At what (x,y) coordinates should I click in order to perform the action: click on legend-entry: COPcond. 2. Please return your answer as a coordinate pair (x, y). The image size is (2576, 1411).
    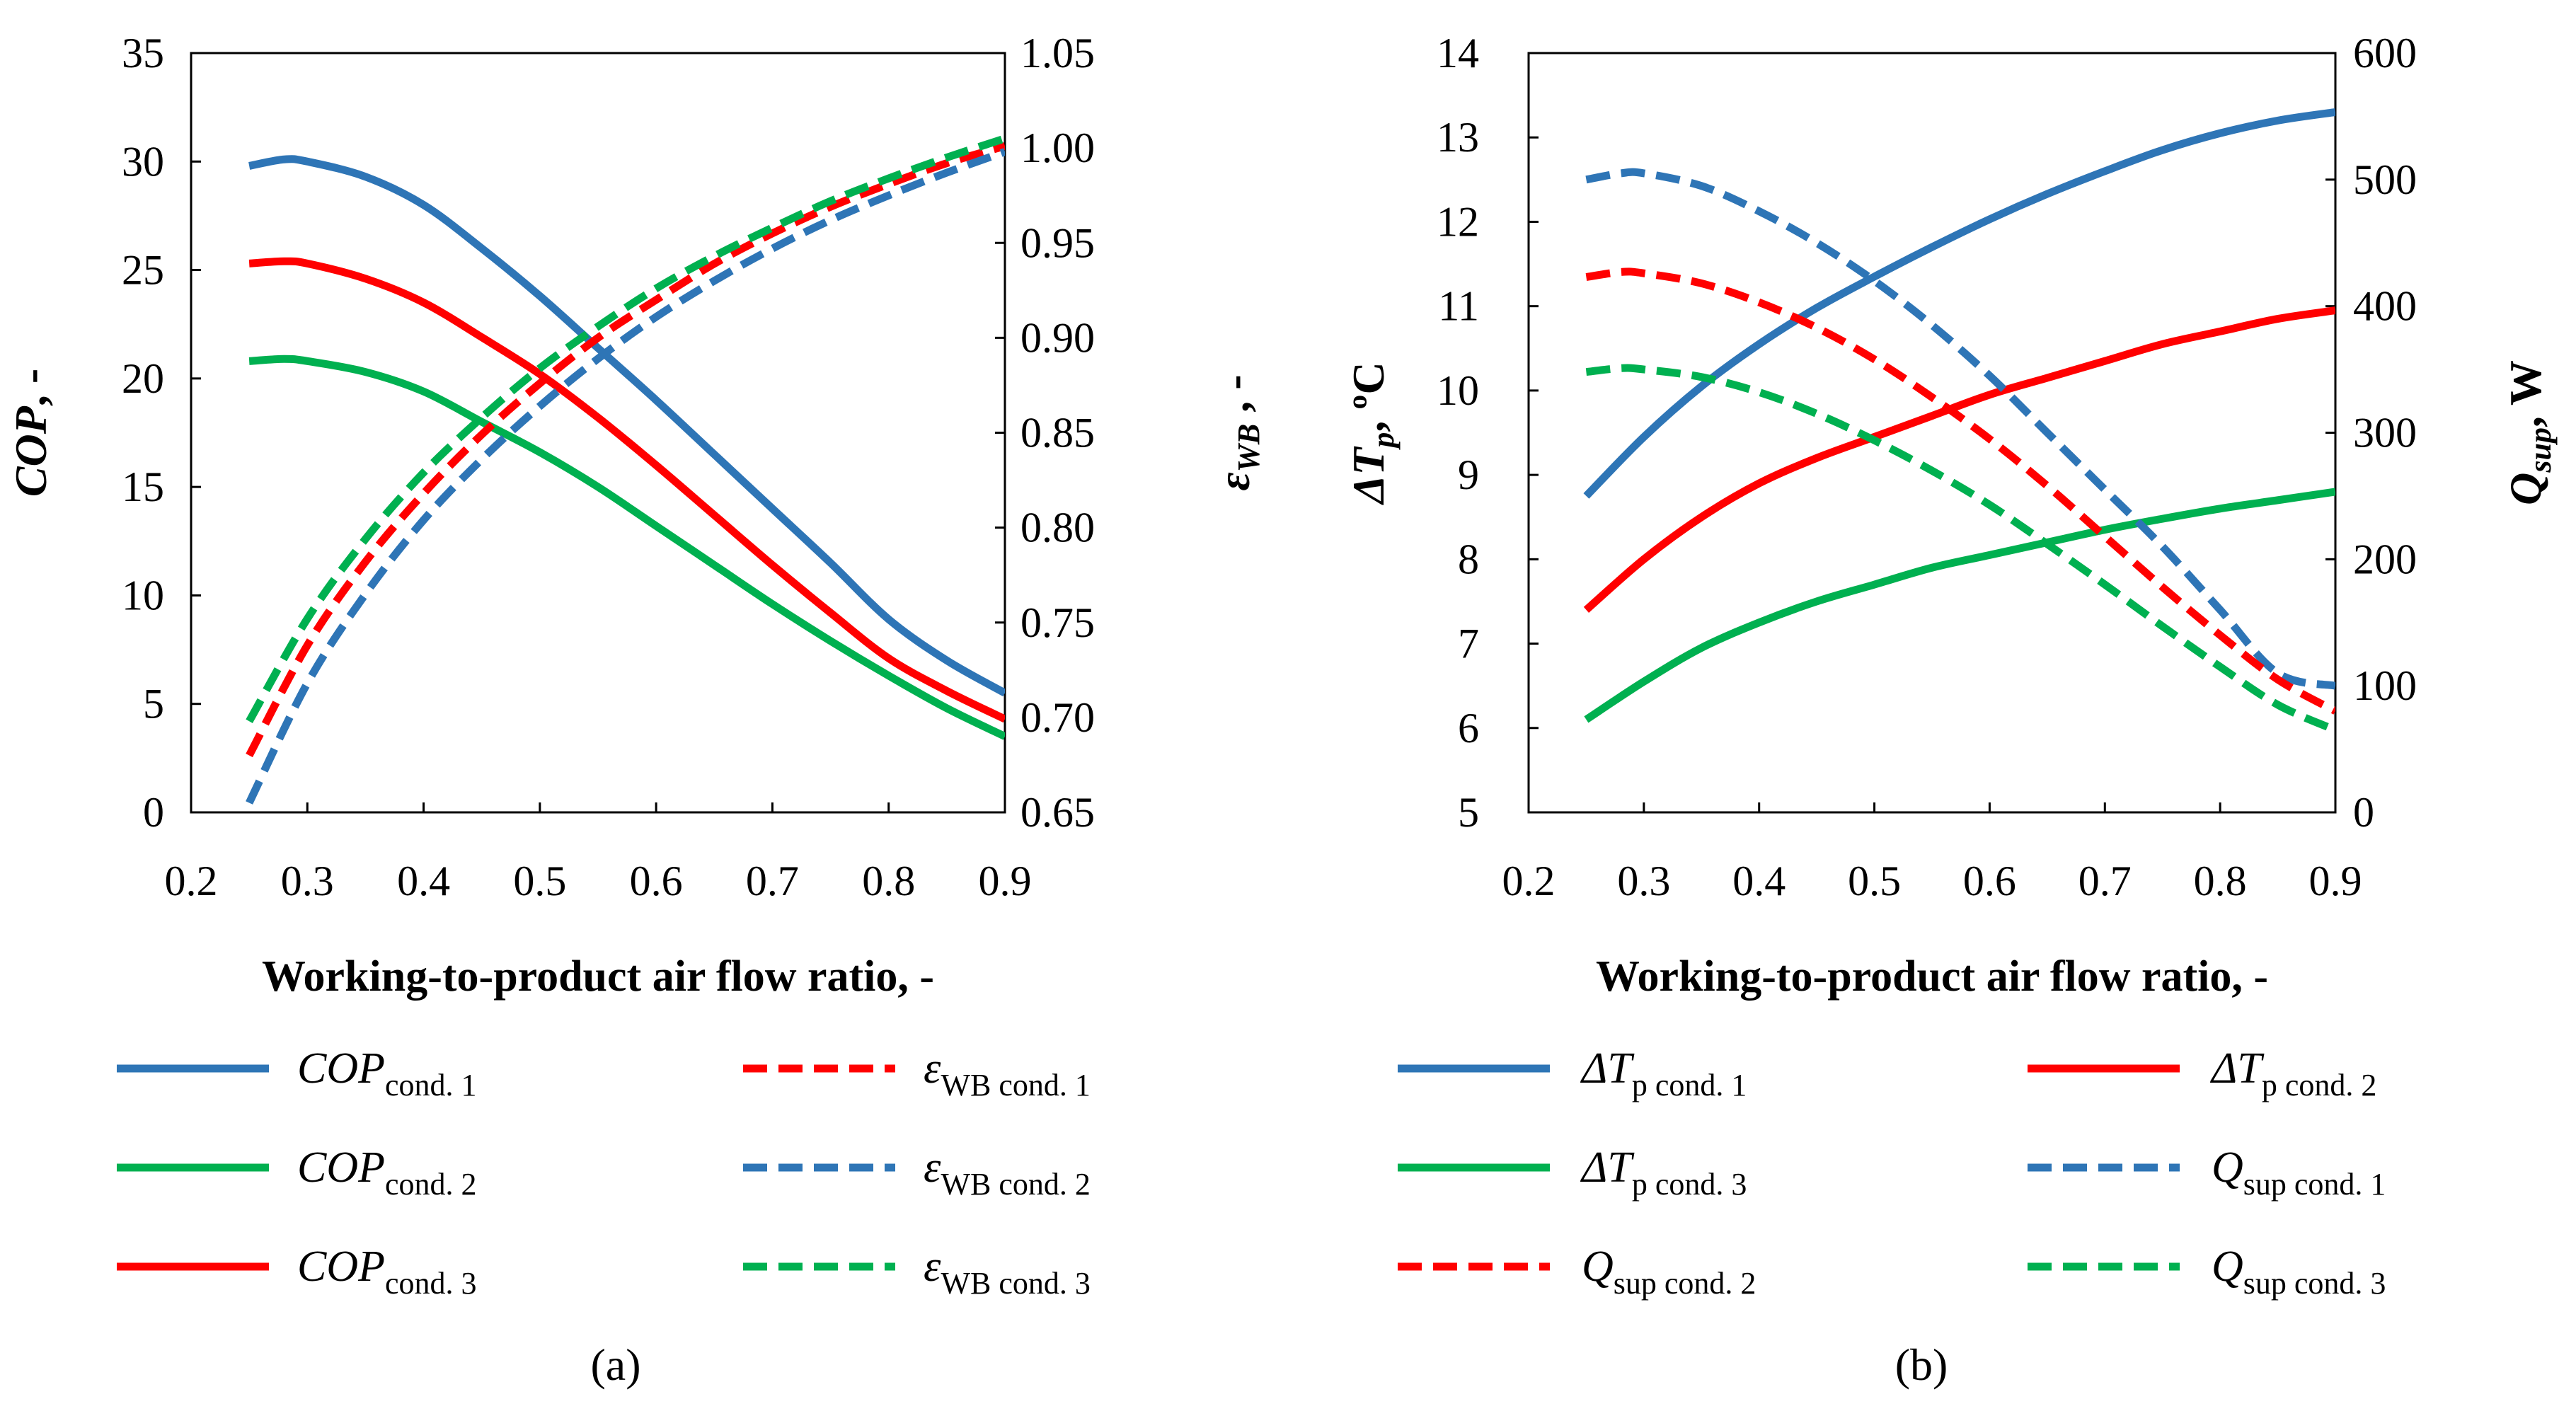
    Looking at the image, I should click on (387, 1173).